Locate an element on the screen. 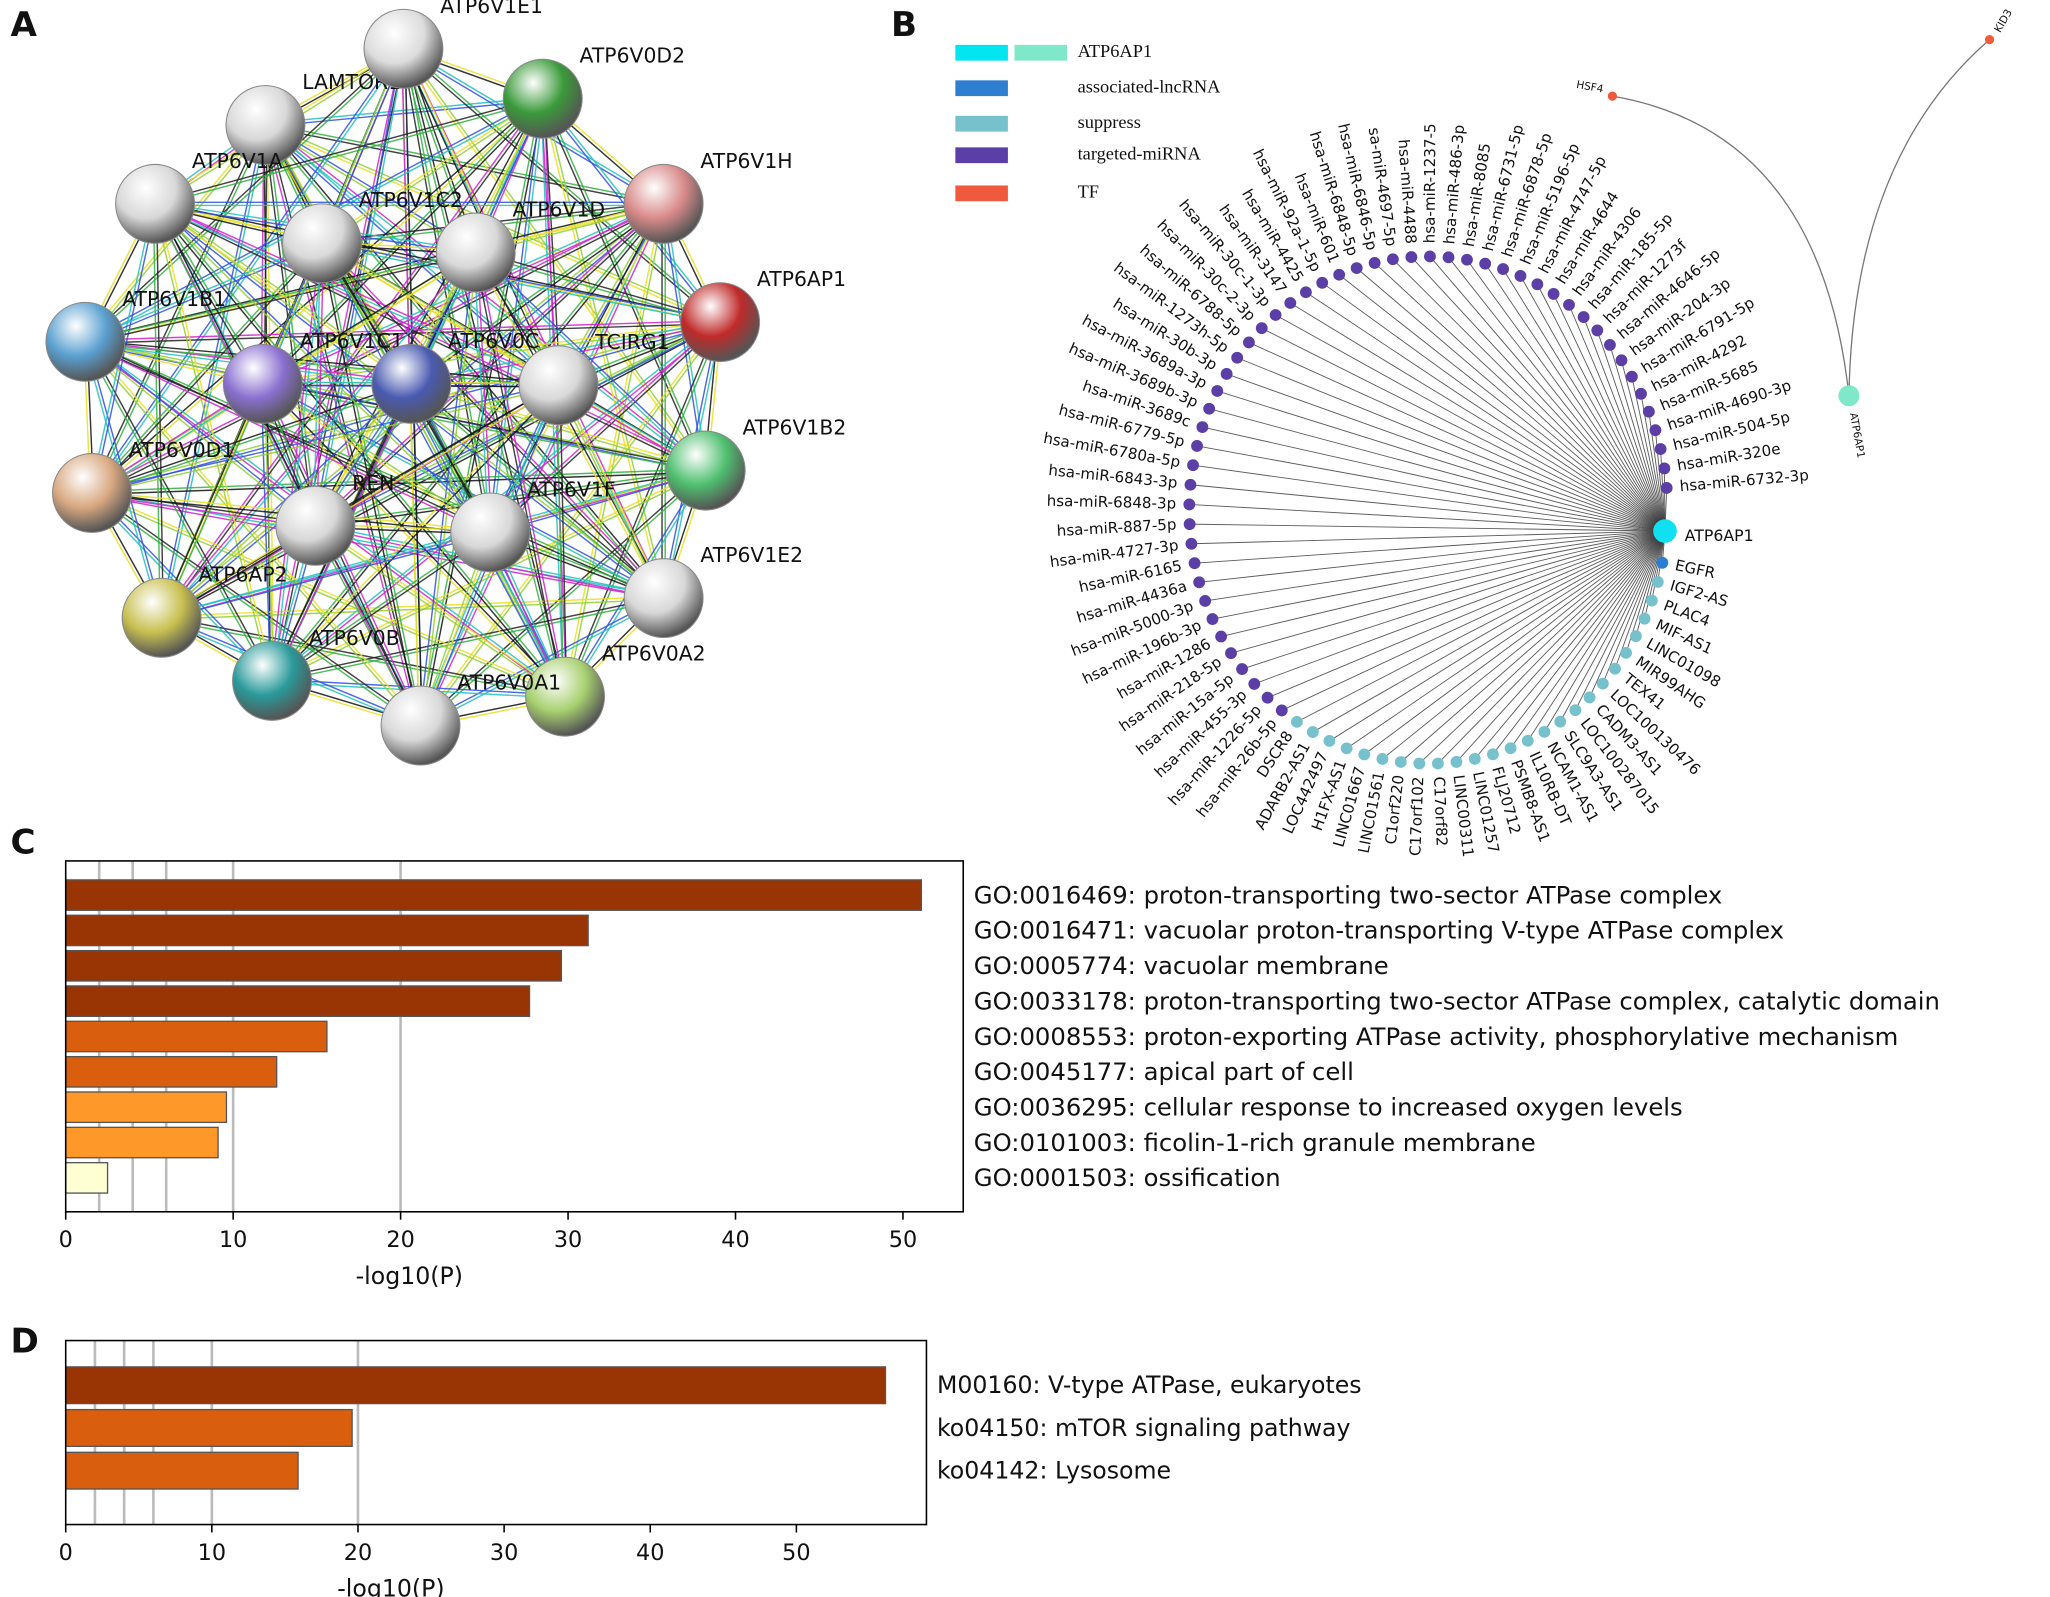  x-tick-label: 40 is located at coordinates (735, 1240).